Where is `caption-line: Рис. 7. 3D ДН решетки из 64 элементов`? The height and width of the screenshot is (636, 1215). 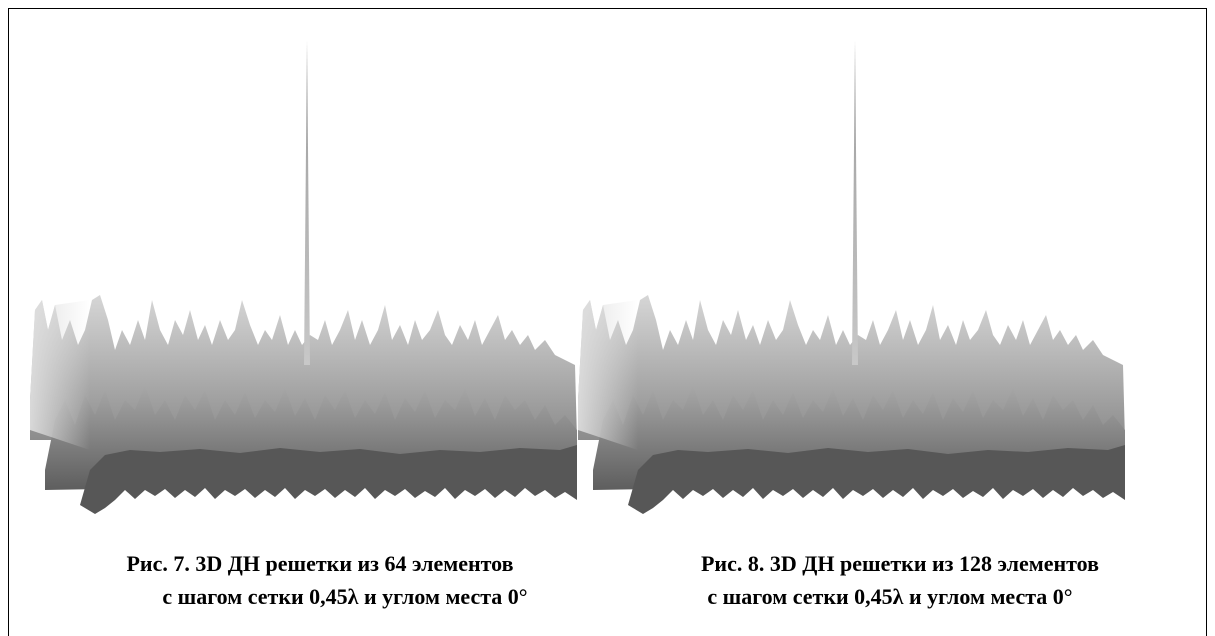 caption-line: Рис. 7. 3D ДН решетки из 64 элементов is located at coordinates (319, 563).